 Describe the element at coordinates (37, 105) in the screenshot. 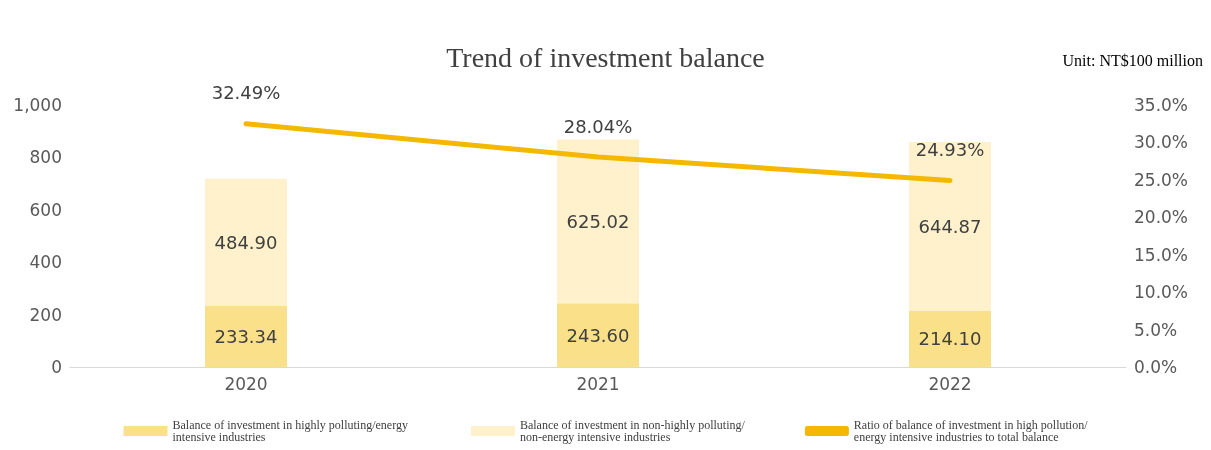

I see `y-tick-label: 1,000` at that location.